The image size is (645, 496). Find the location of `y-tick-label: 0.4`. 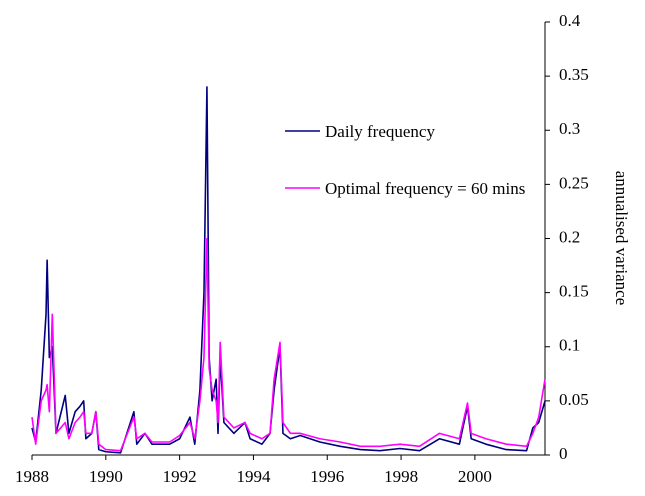

y-tick-label: 0.4 is located at coordinates (570, 20).